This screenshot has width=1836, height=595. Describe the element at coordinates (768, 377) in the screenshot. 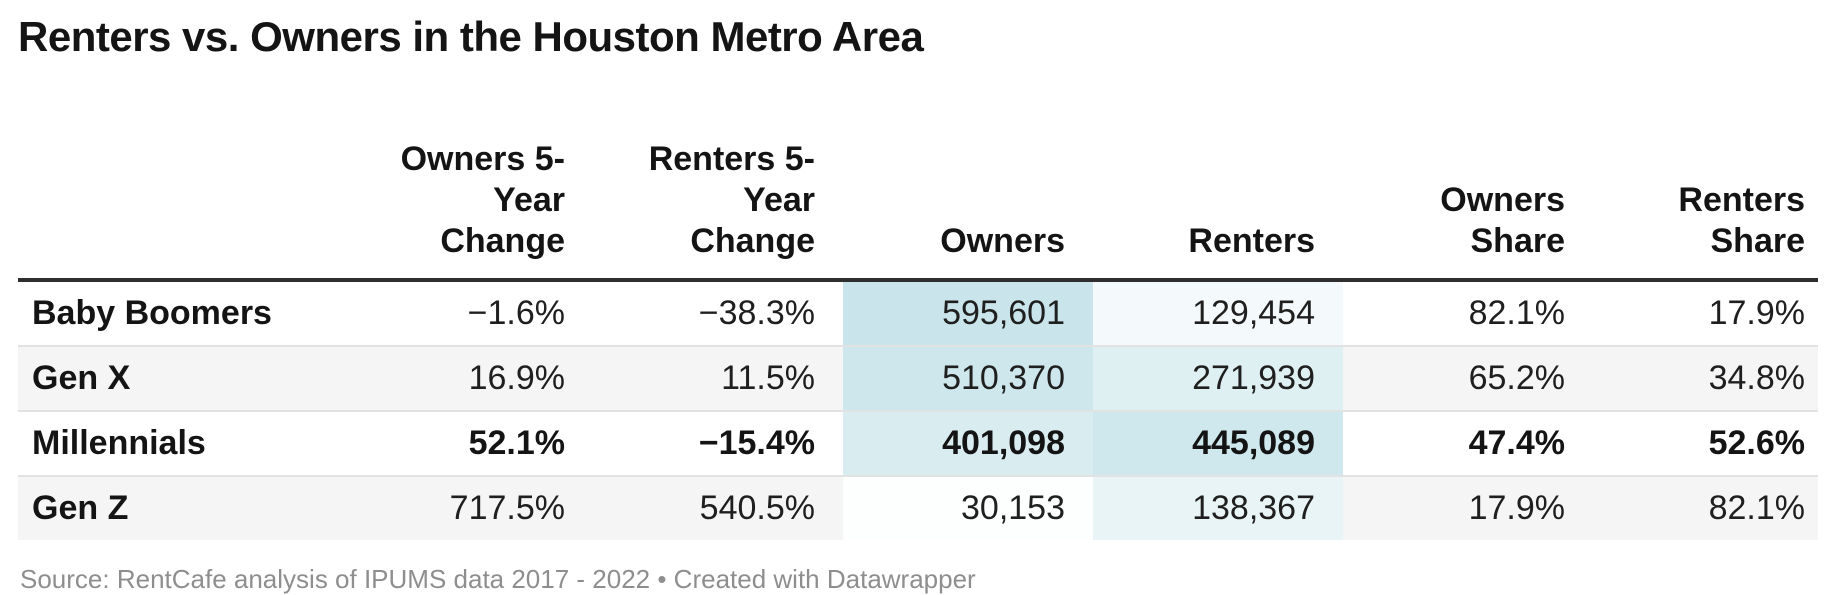

I see `cell-gen-x-renters-5yr-change: 11.5%` at that location.